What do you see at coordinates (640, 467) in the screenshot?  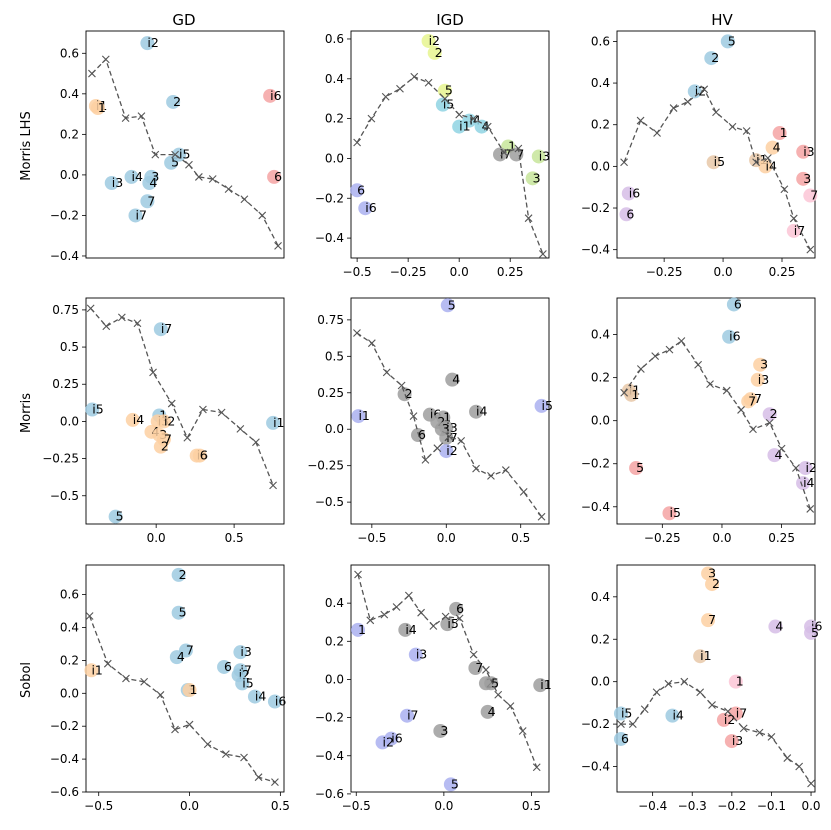 I see `point-label: 5` at bounding box center [640, 467].